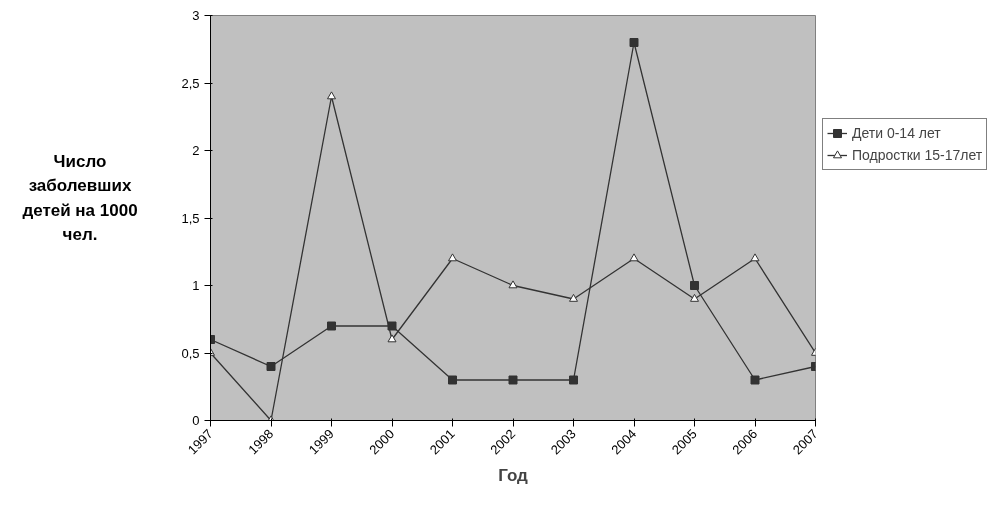 The height and width of the screenshot is (527, 1005). Describe the element at coordinates (896, 133) in the screenshot. I see `legend-label: Дети 0-14 лет` at that location.